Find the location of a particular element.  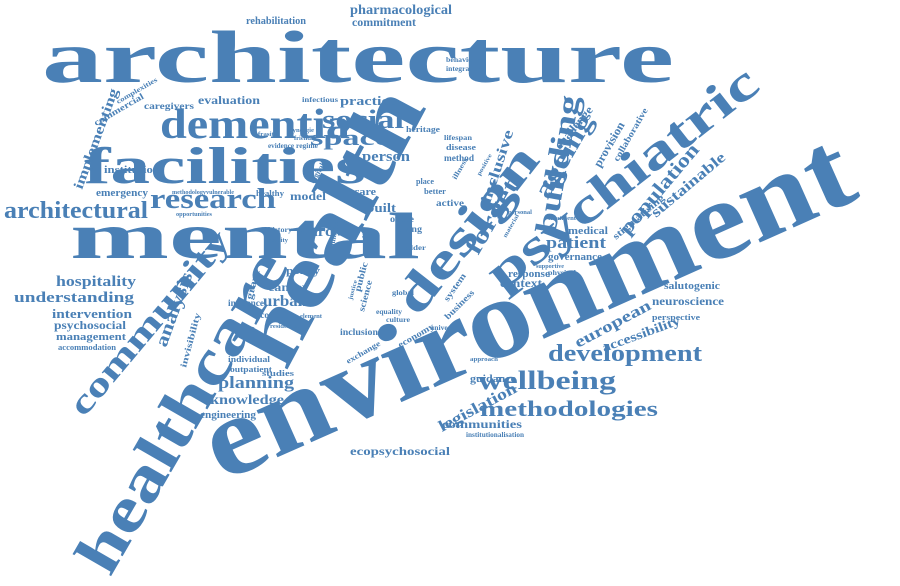

word-infrasit: infrasit is located at coordinates (263, 135).